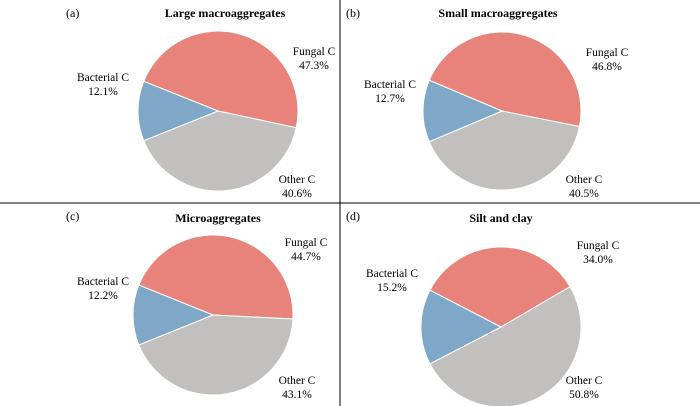 The height and width of the screenshot is (406, 700). Describe the element at coordinates (598, 260) in the screenshot. I see `panel-d-fungal-value: 34.0%` at that location.